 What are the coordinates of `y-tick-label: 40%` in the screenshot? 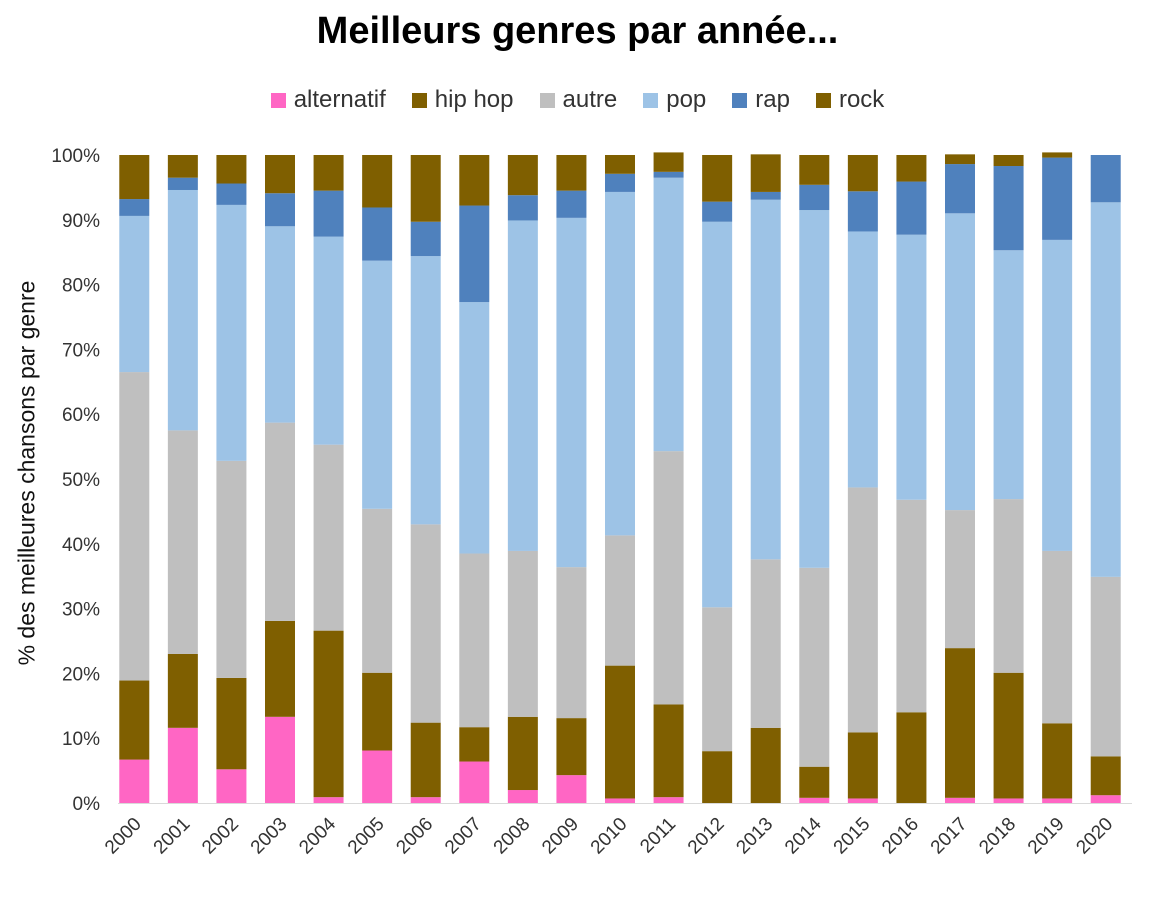 It's located at (81, 545).